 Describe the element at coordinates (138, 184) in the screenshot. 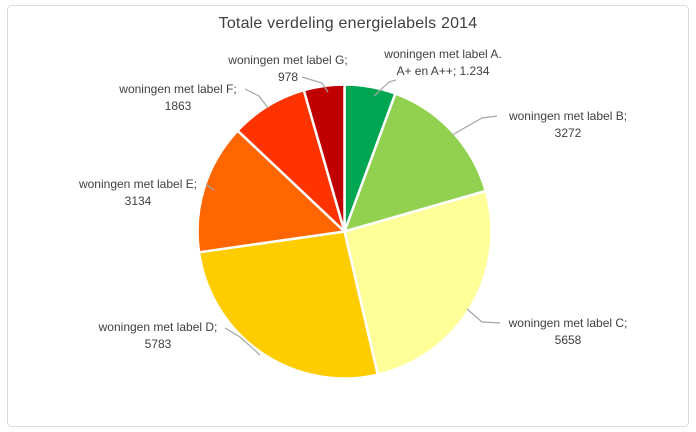

I see `data-label-text: woningen met label E;` at that location.